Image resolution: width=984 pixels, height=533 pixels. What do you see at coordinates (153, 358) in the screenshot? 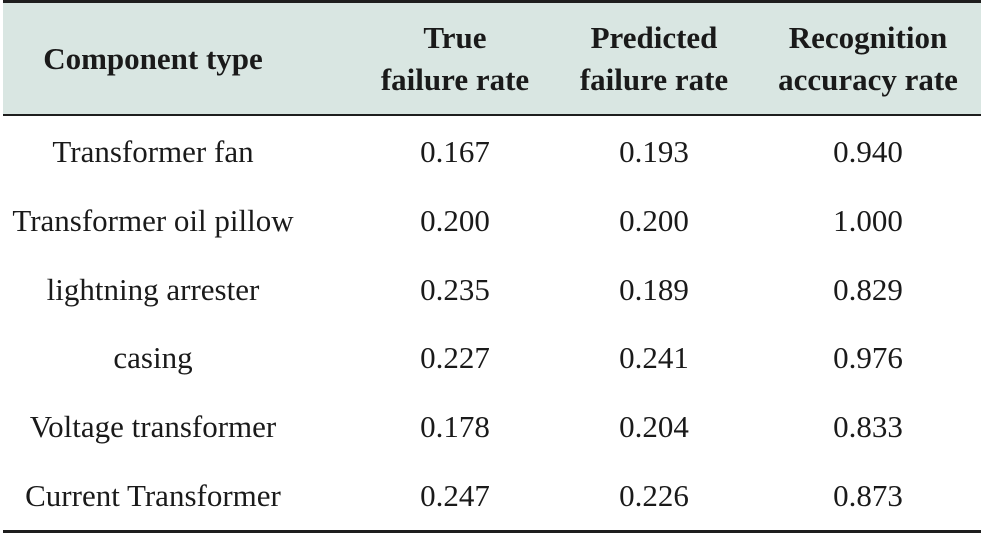
I see `cell-component-type: casing` at bounding box center [153, 358].